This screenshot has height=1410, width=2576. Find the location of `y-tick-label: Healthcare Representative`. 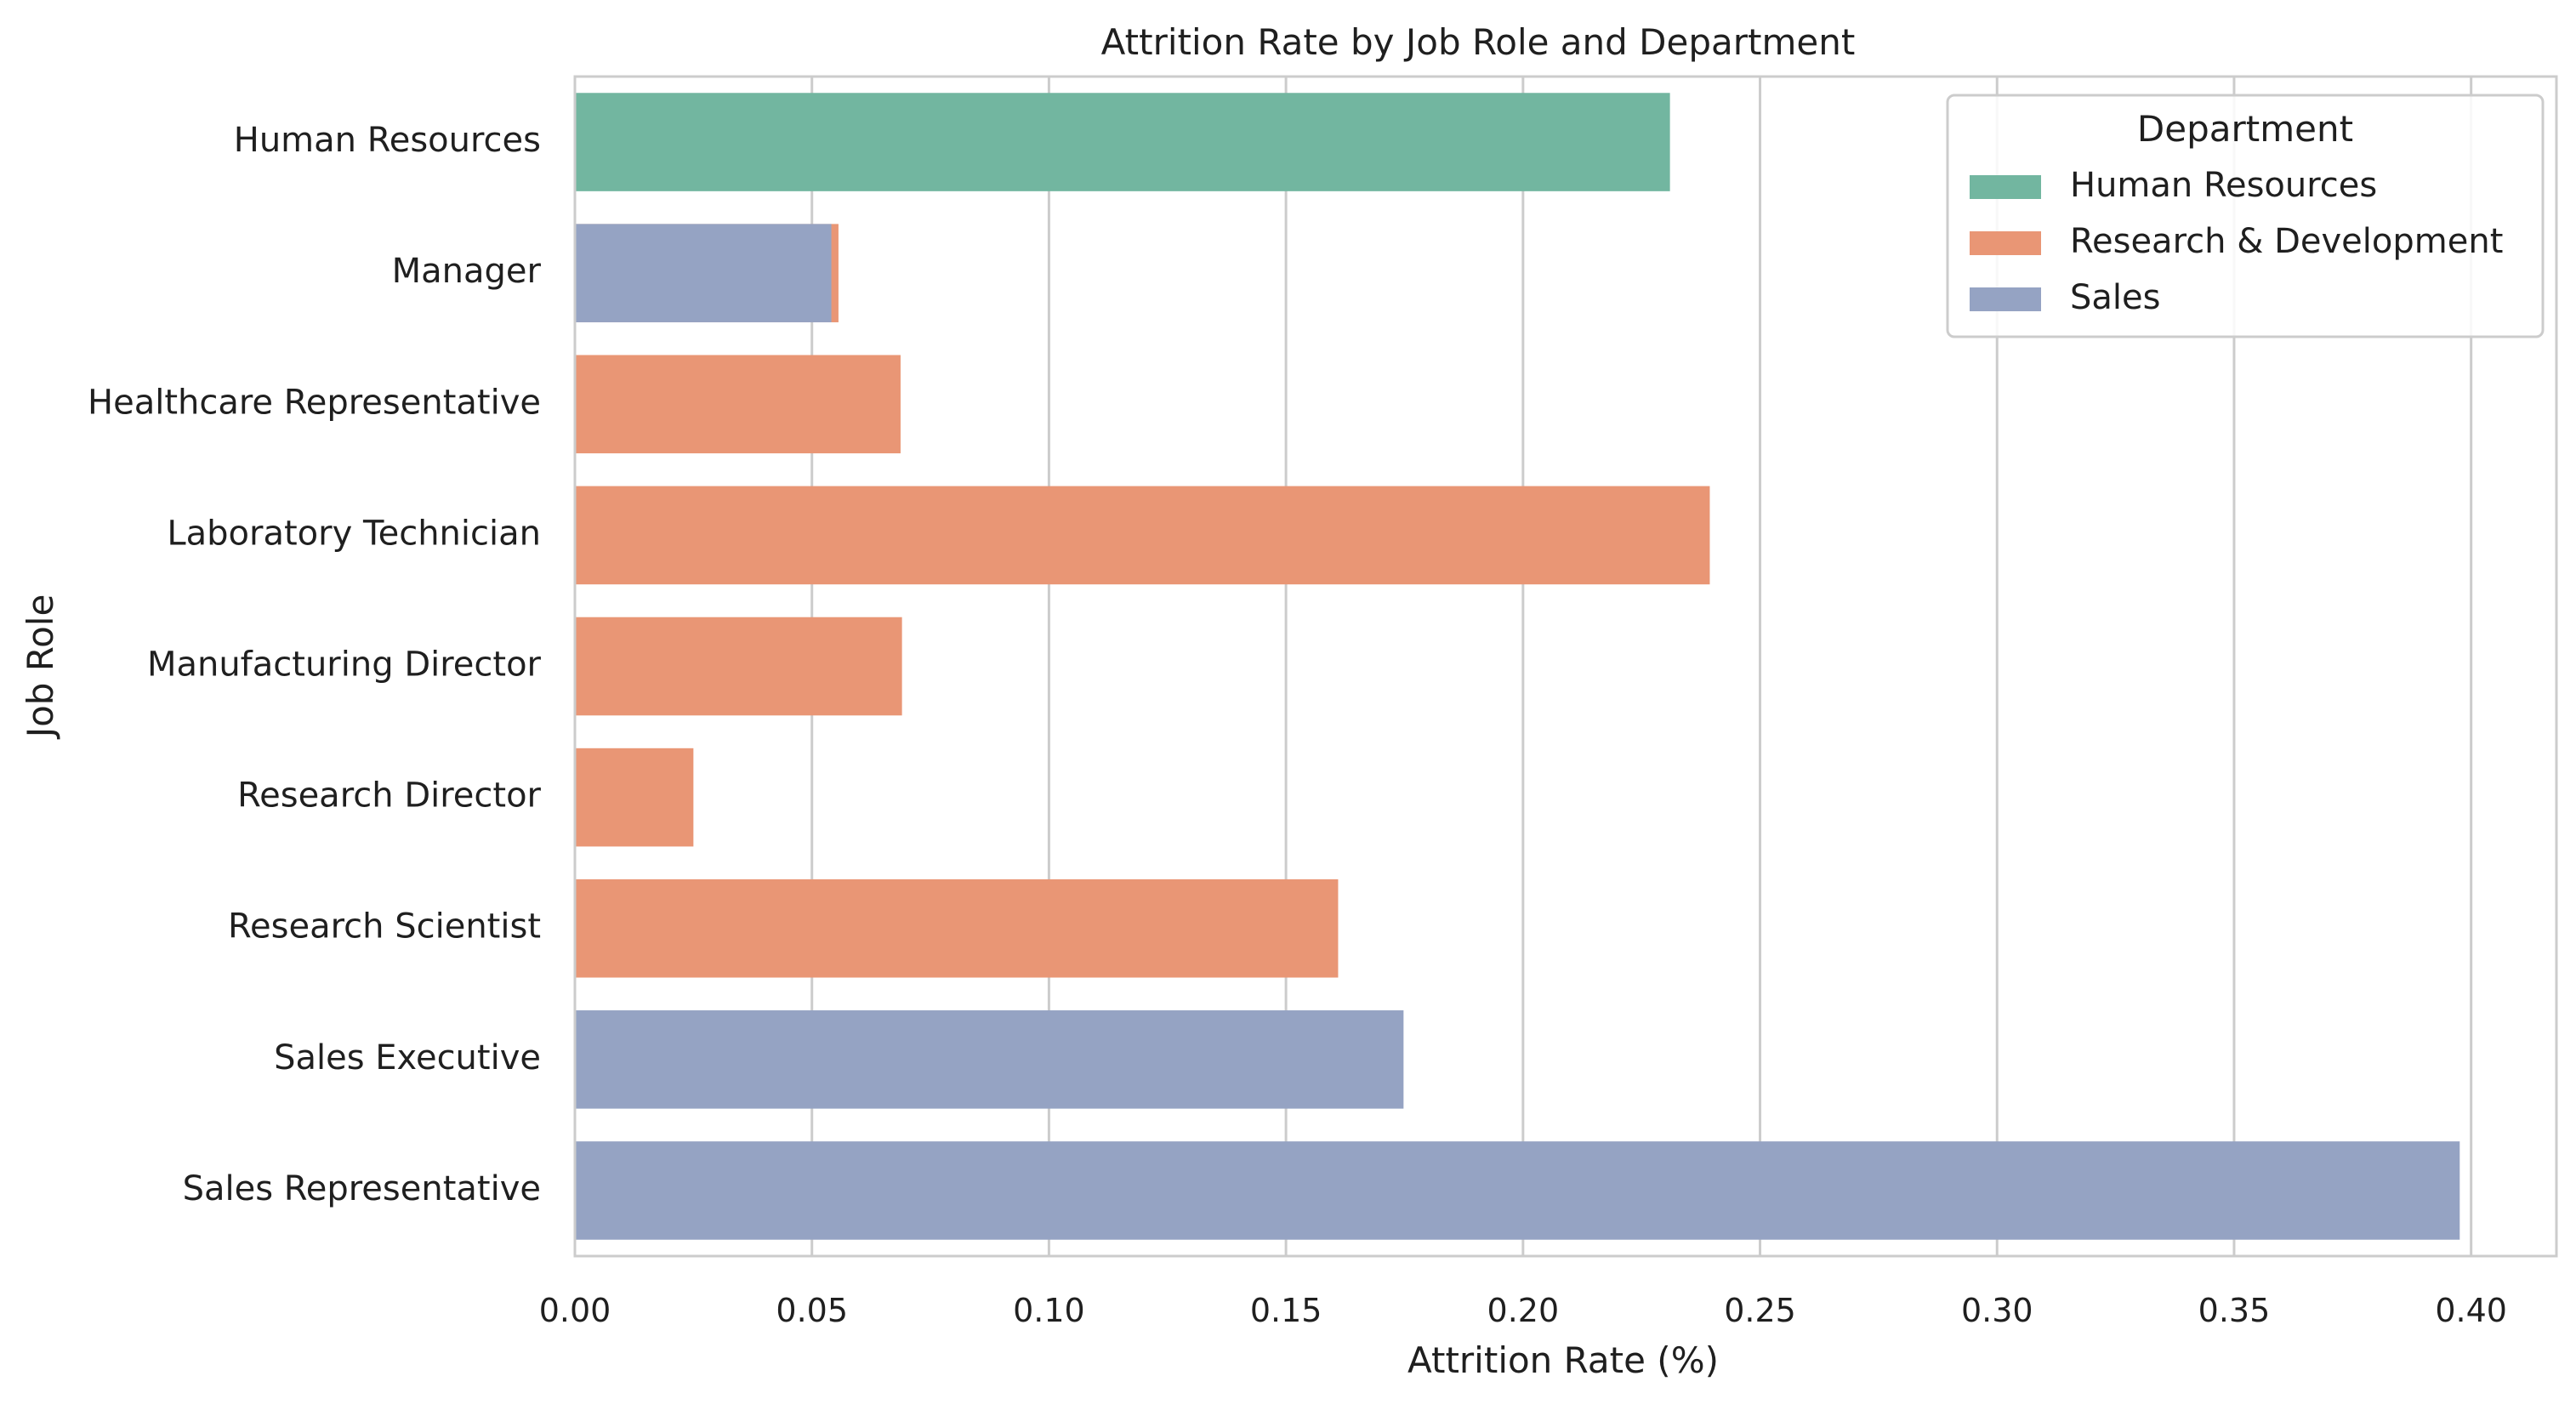

y-tick-label: Healthcare Representative is located at coordinates (314, 402).